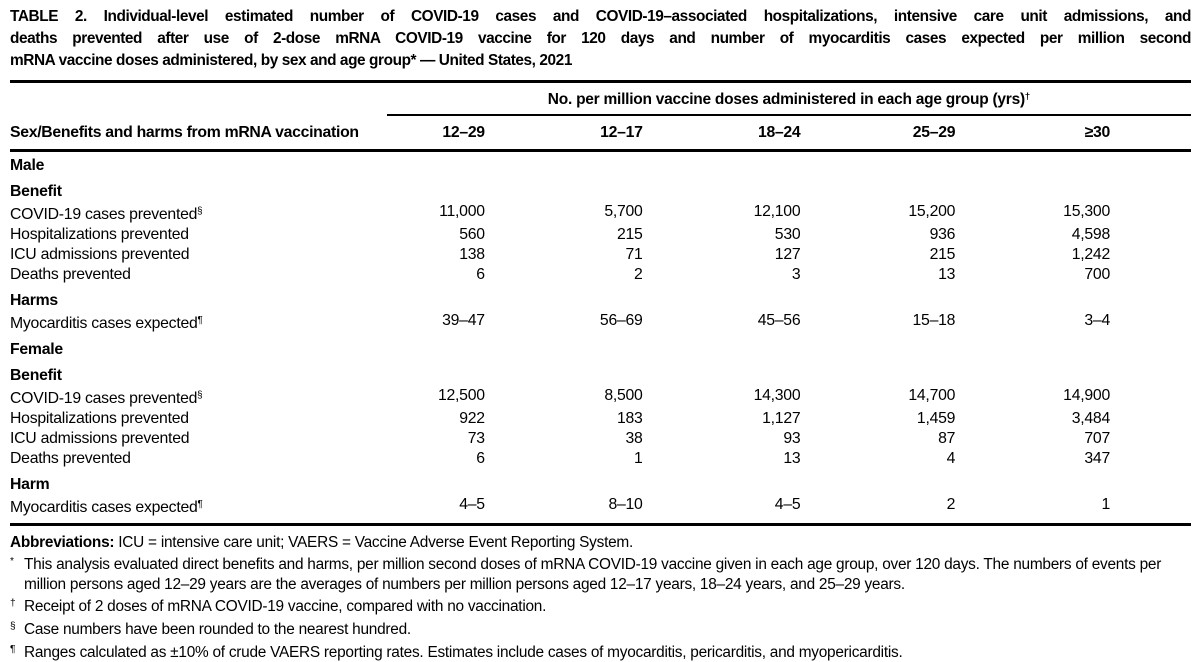 The width and height of the screenshot is (1200, 662). What do you see at coordinates (951, 458) in the screenshot?
I see `cell-value: 4` at bounding box center [951, 458].